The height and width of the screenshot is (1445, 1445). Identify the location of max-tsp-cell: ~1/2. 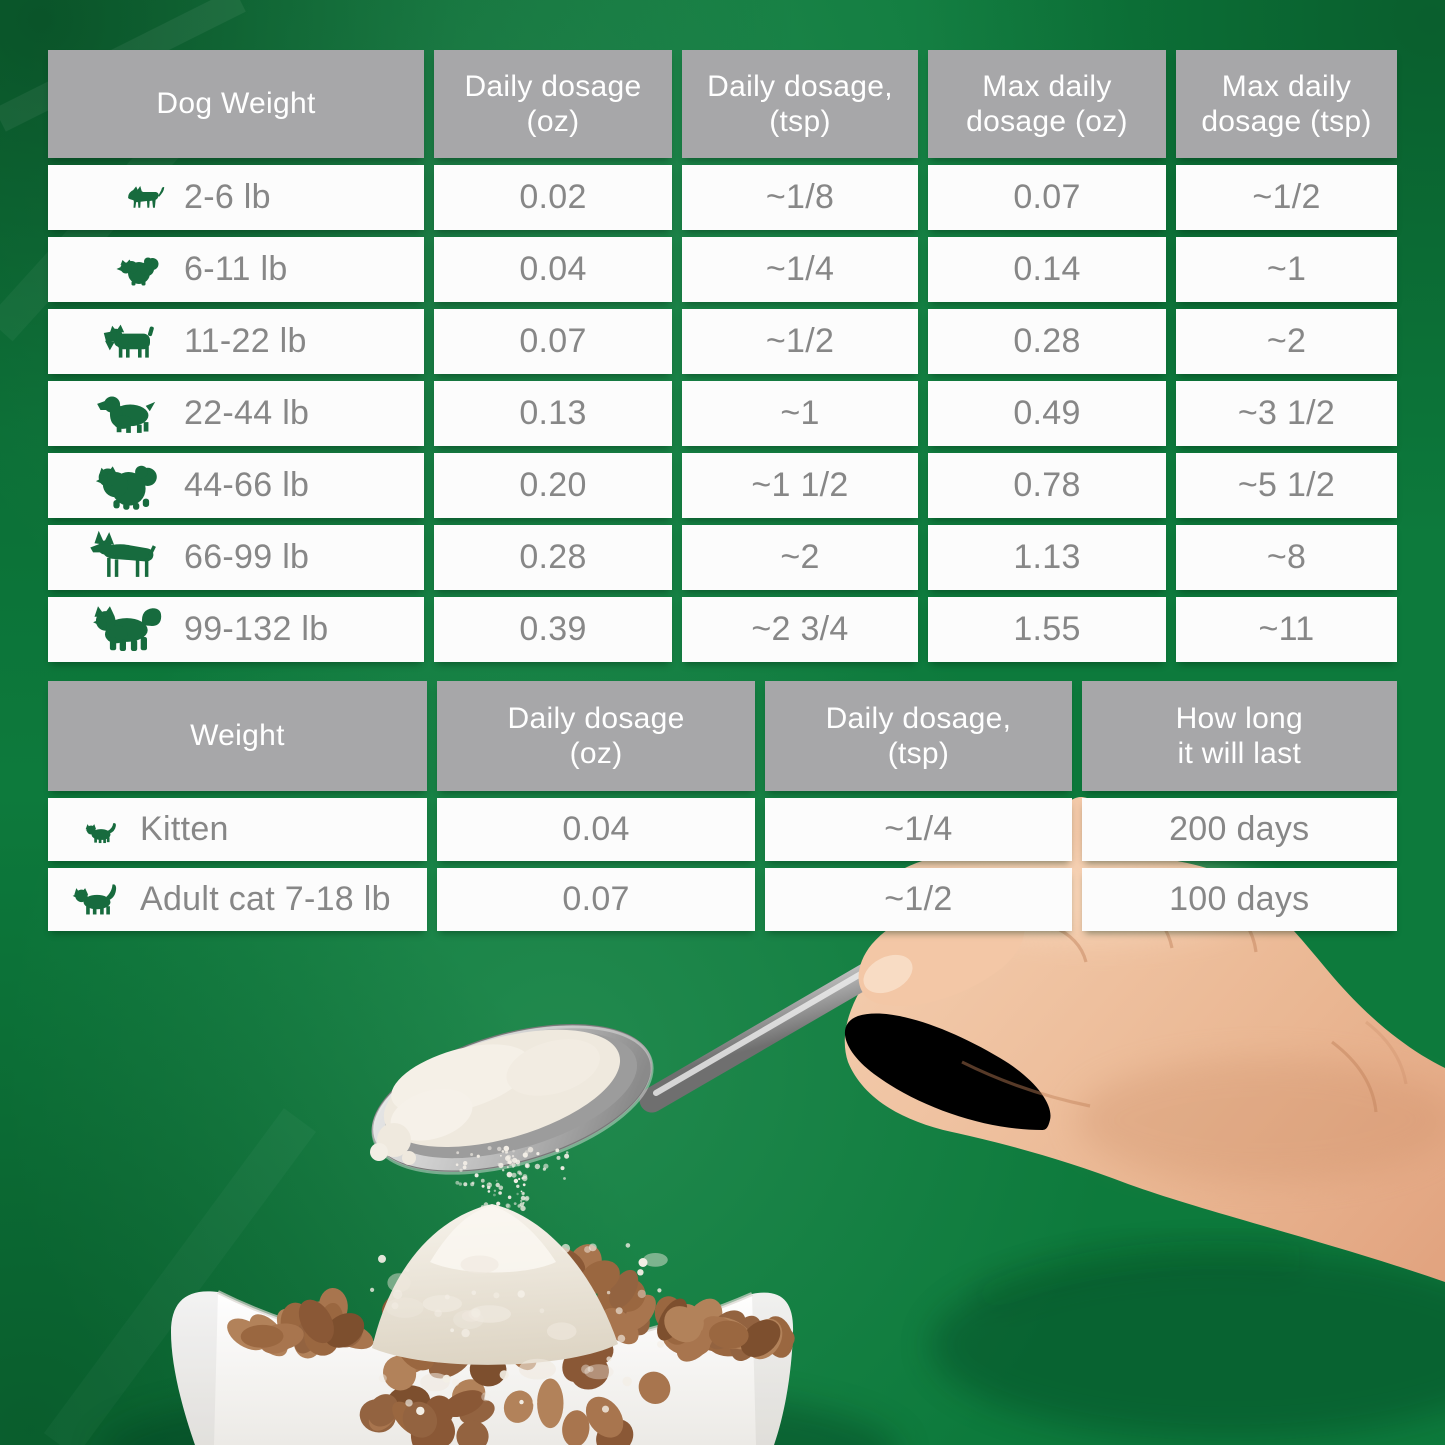
(1286, 197).